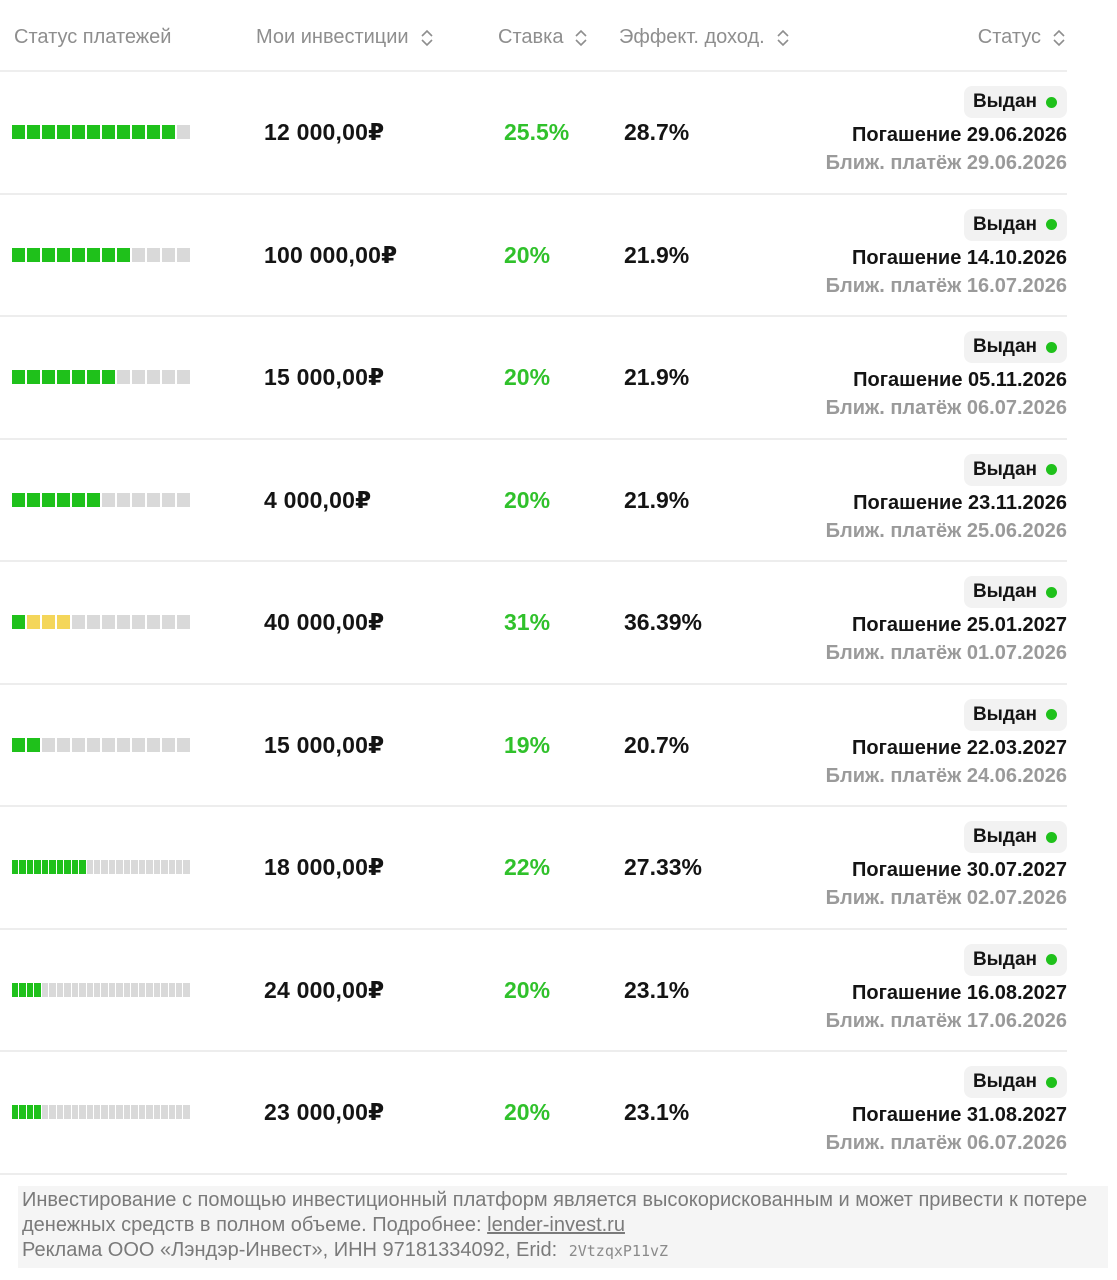 The image size is (1117, 1280). Describe the element at coordinates (960, 380) in the screenshot. I see `repayment-date: Погашение 05.11.2026` at that location.